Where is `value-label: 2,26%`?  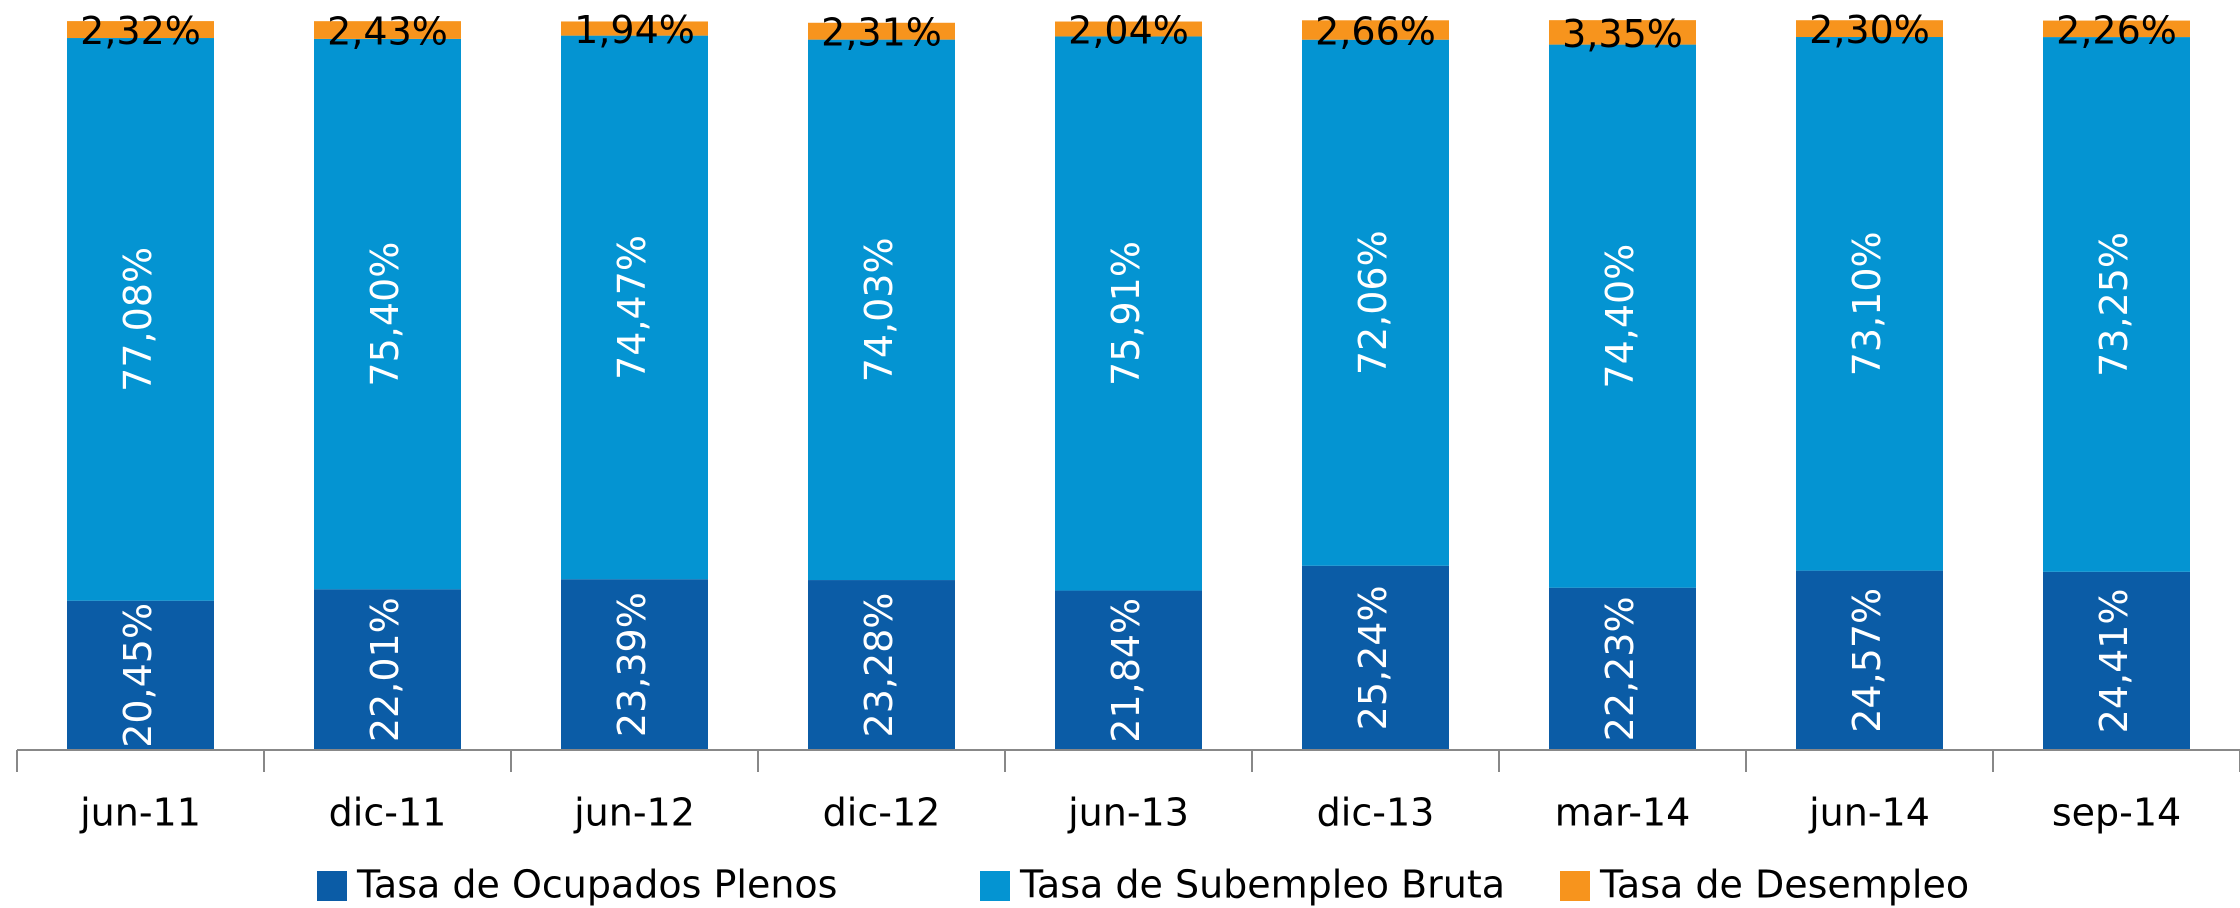
value-label: 2,26% is located at coordinates (2116, 30).